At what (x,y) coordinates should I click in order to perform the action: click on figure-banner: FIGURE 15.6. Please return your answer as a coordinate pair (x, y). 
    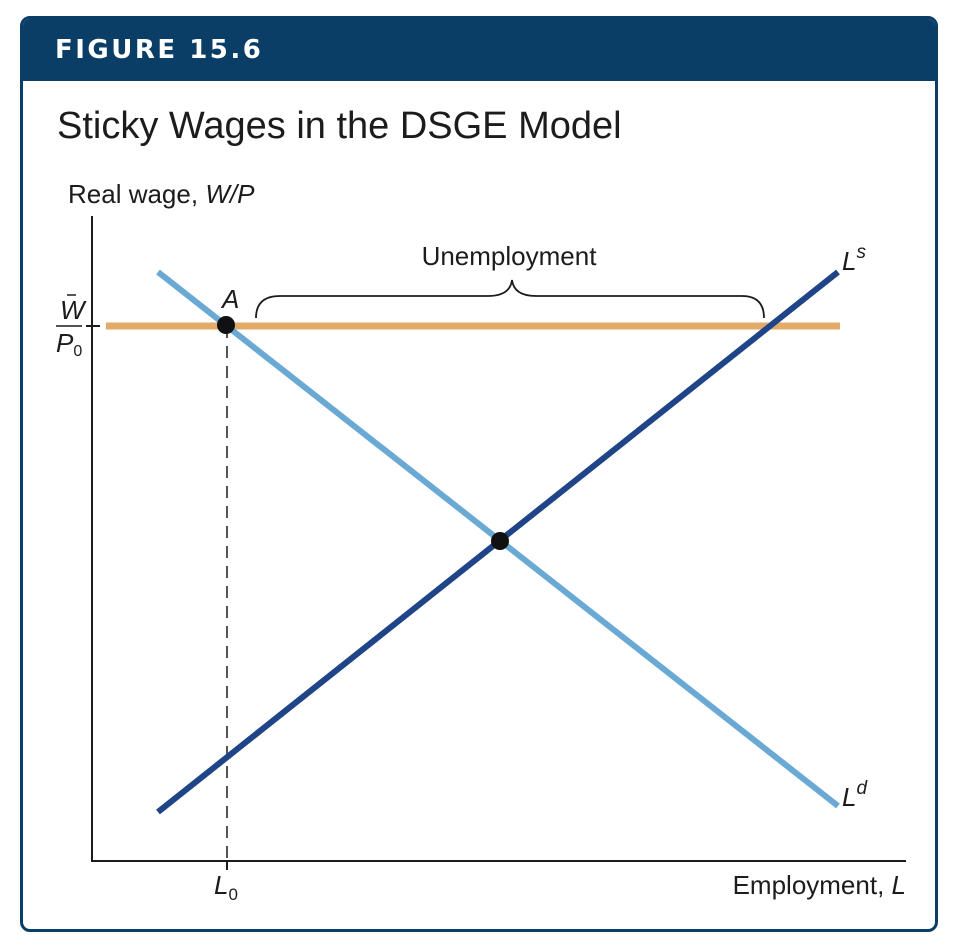
    Looking at the image, I should click on (479, 50).